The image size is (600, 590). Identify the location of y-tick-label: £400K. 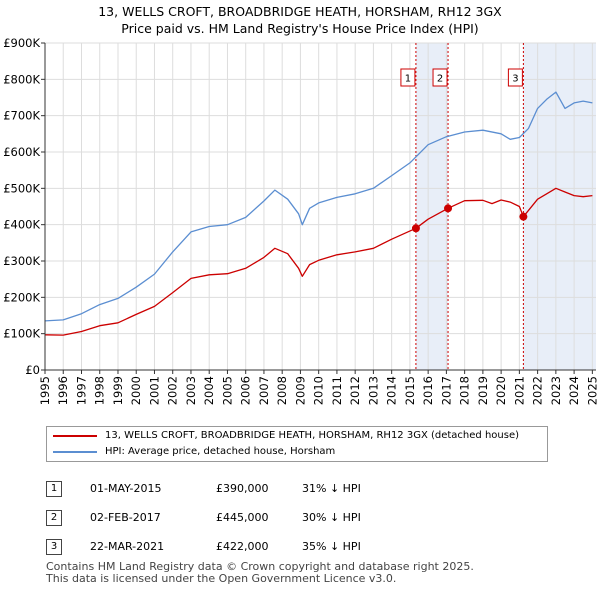
(21, 225).